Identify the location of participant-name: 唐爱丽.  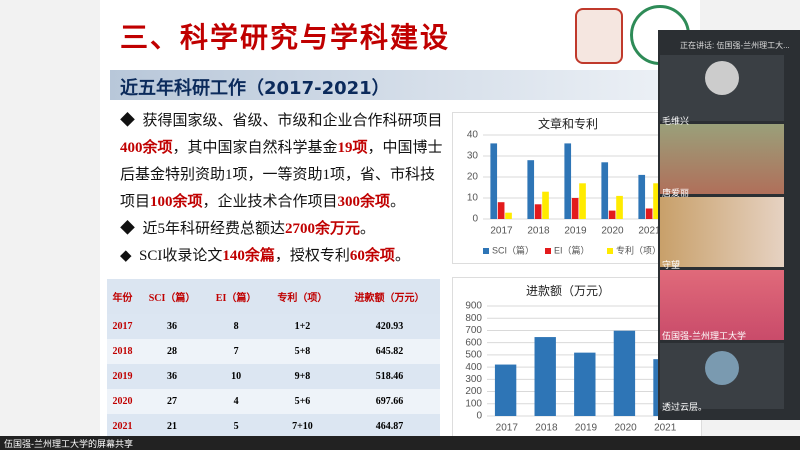
(676, 193).